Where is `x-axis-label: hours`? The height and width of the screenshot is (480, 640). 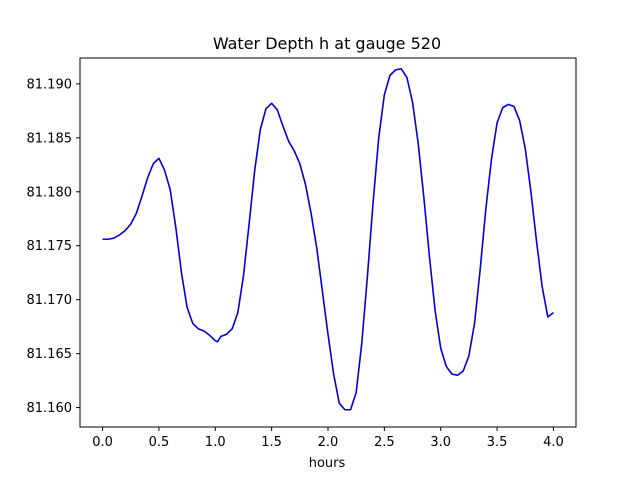 x-axis-label: hours is located at coordinates (327, 463).